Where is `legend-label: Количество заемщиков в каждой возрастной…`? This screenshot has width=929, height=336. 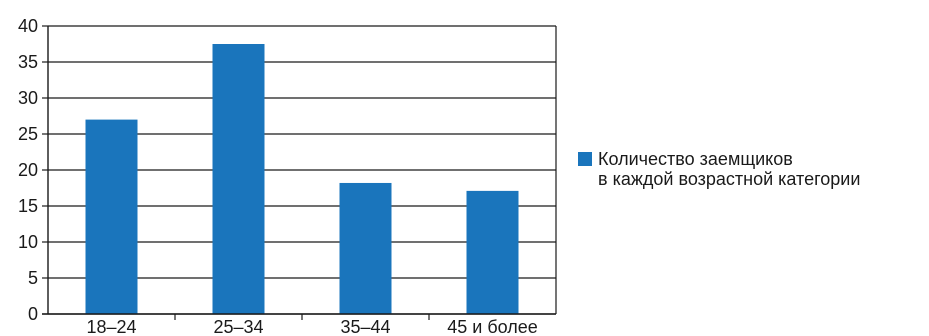 legend-label: Количество заемщиков в каждой возрастной… is located at coordinates (729, 169).